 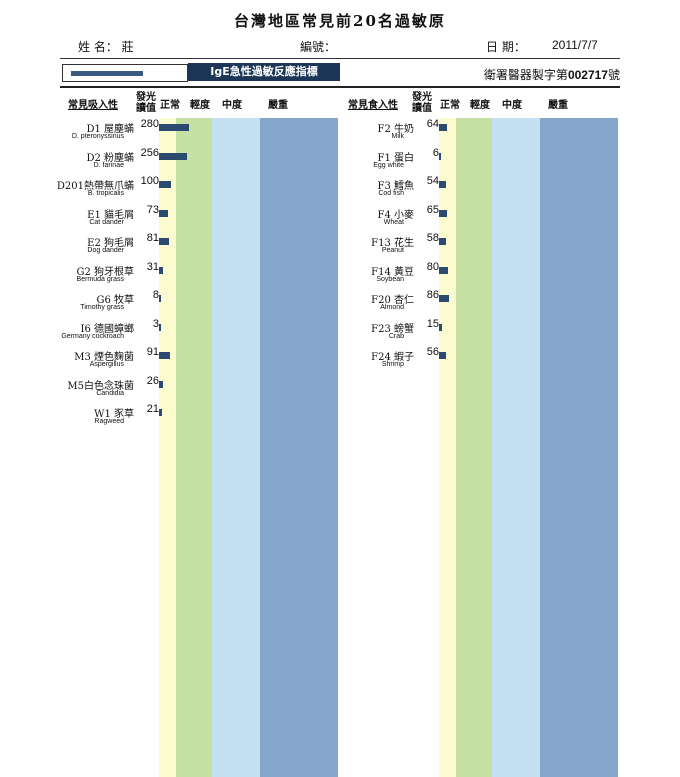 What do you see at coordinates (215, 332) in the screenshot?
I see `allergen-row: I6 德國蟑螂 Germany cockroach 3` at bounding box center [215, 332].